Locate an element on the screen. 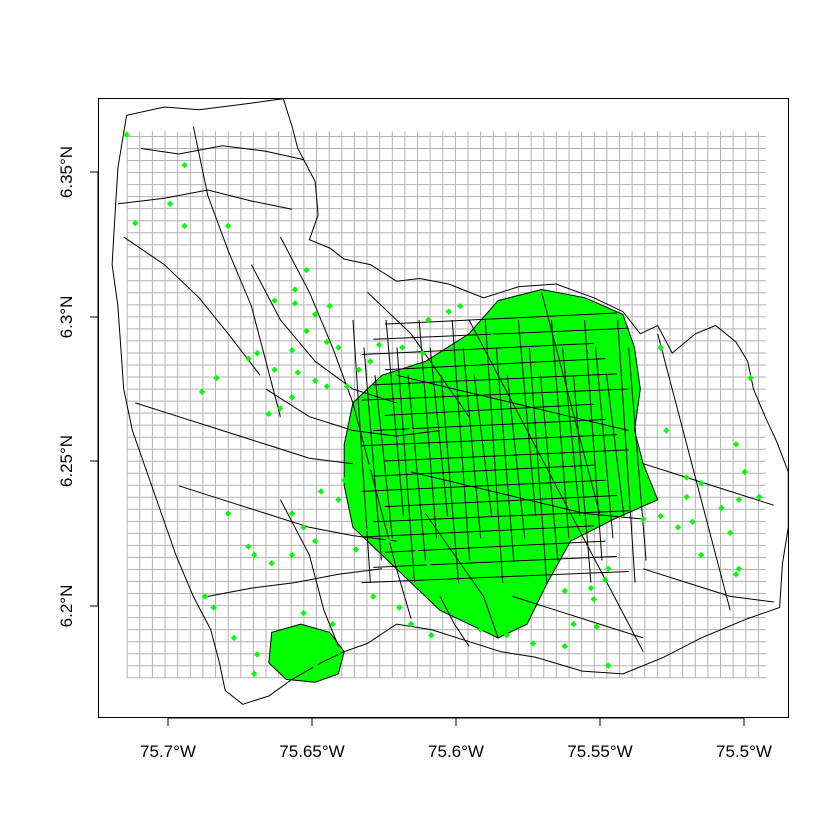 Image resolution: width=840 pixels, height=840 pixels. y-axis: 6.2°N 6.25°N 6.3°N 6.35°N is located at coordinates (78, 387).